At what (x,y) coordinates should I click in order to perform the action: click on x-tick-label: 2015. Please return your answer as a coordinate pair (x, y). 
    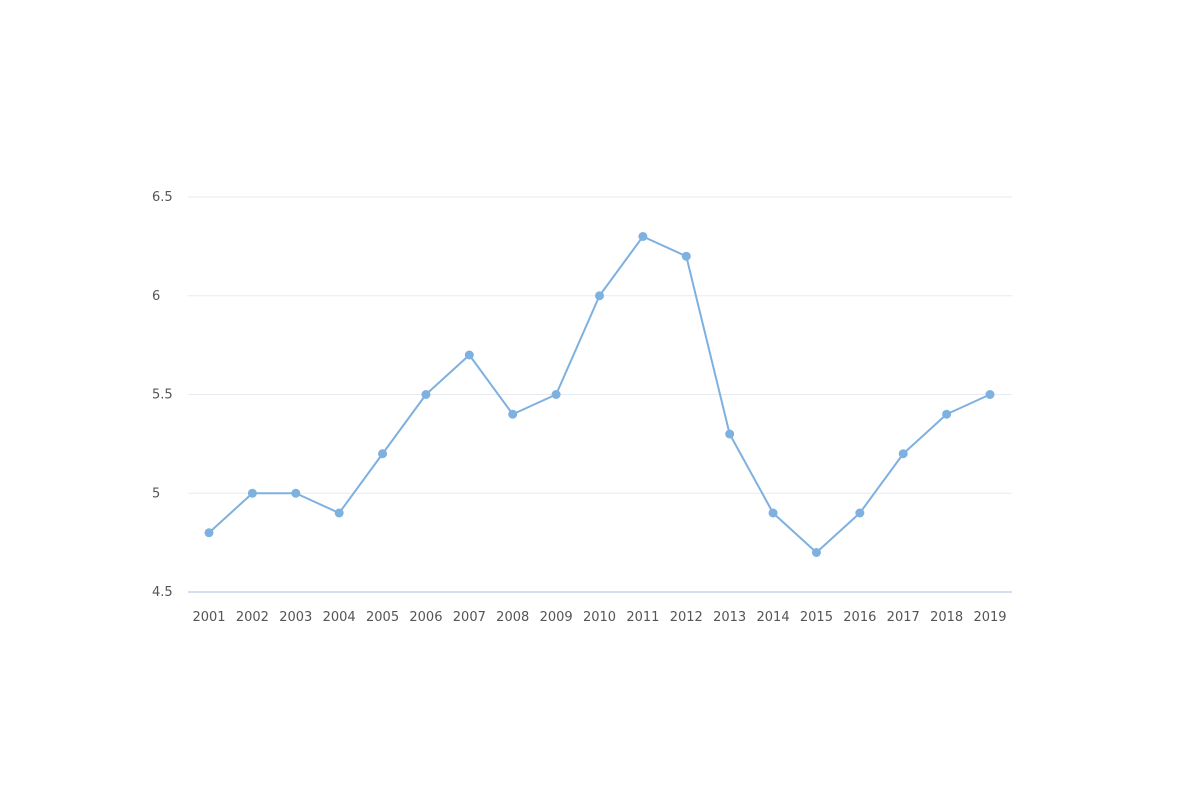
    Looking at the image, I should click on (816, 617).